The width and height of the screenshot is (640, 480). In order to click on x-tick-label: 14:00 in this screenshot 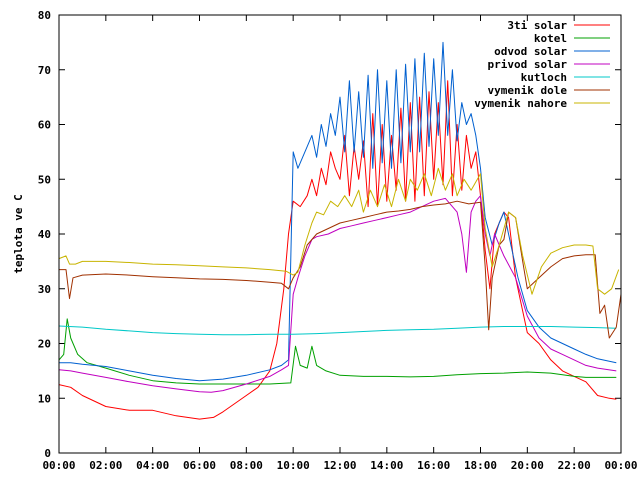, I will do `click(386, 465)`.